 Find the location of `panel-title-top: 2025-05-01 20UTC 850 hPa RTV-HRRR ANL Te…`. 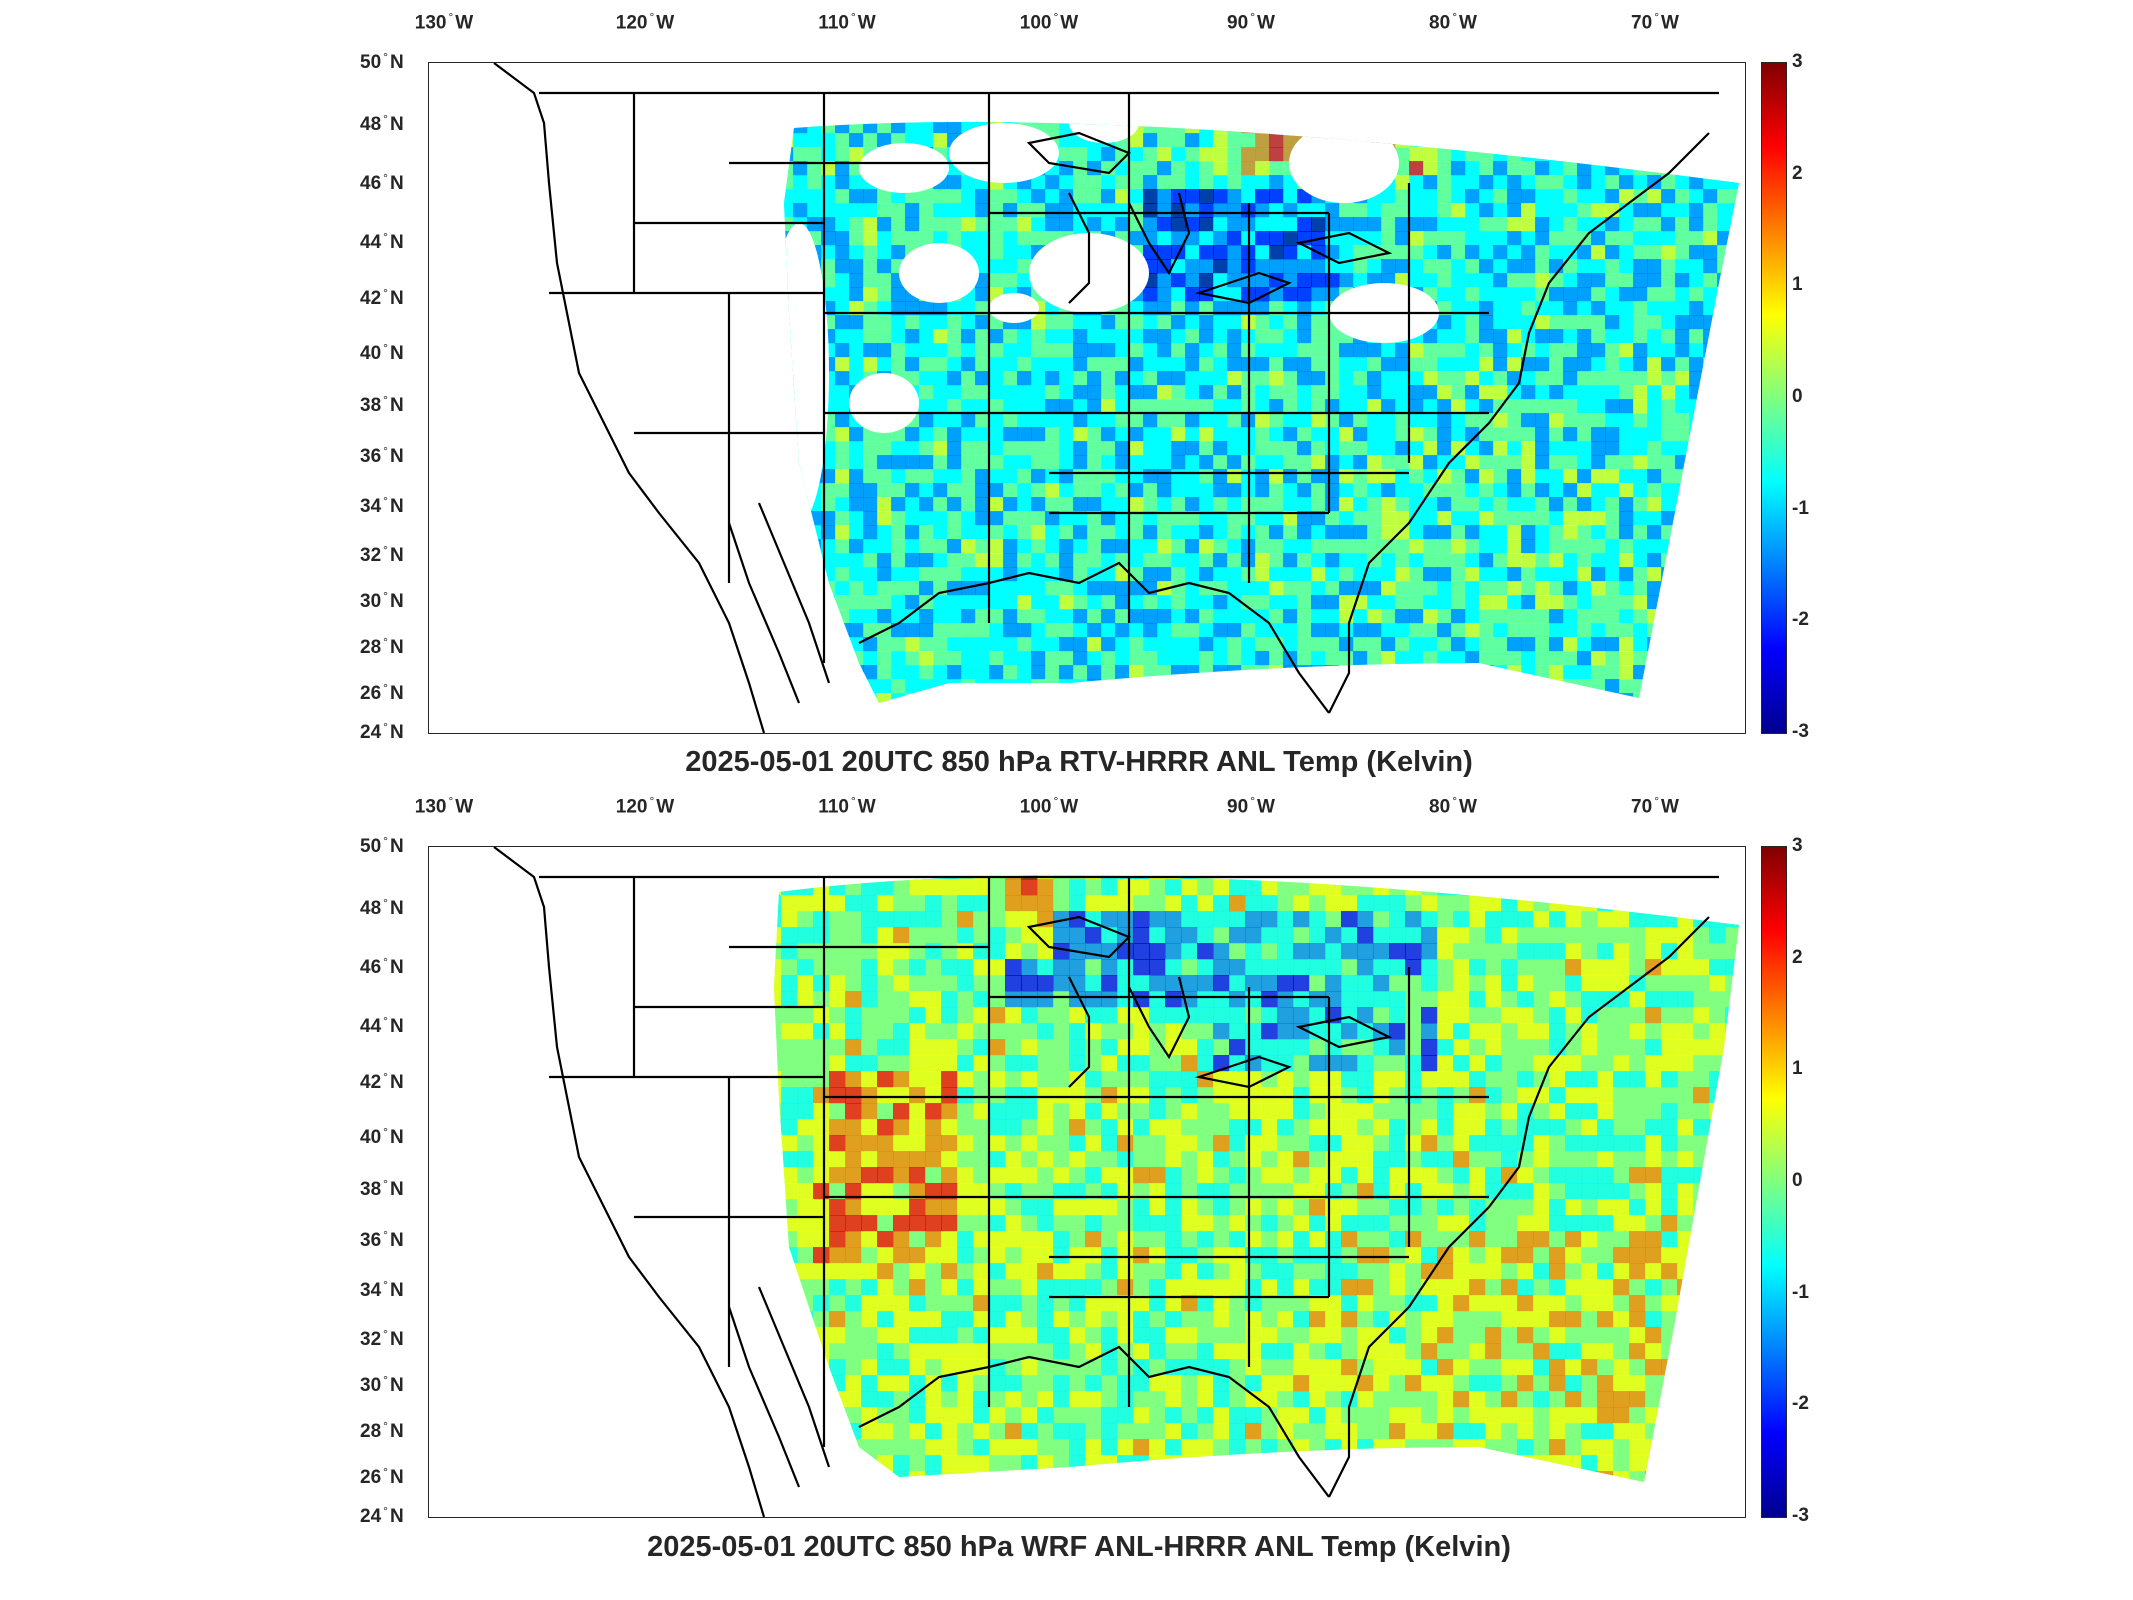

panel-title-top: 2025-05-01 20UTC 850 hPa RTV-HRRR ANL Te… is located at coordinates (1079, 762).